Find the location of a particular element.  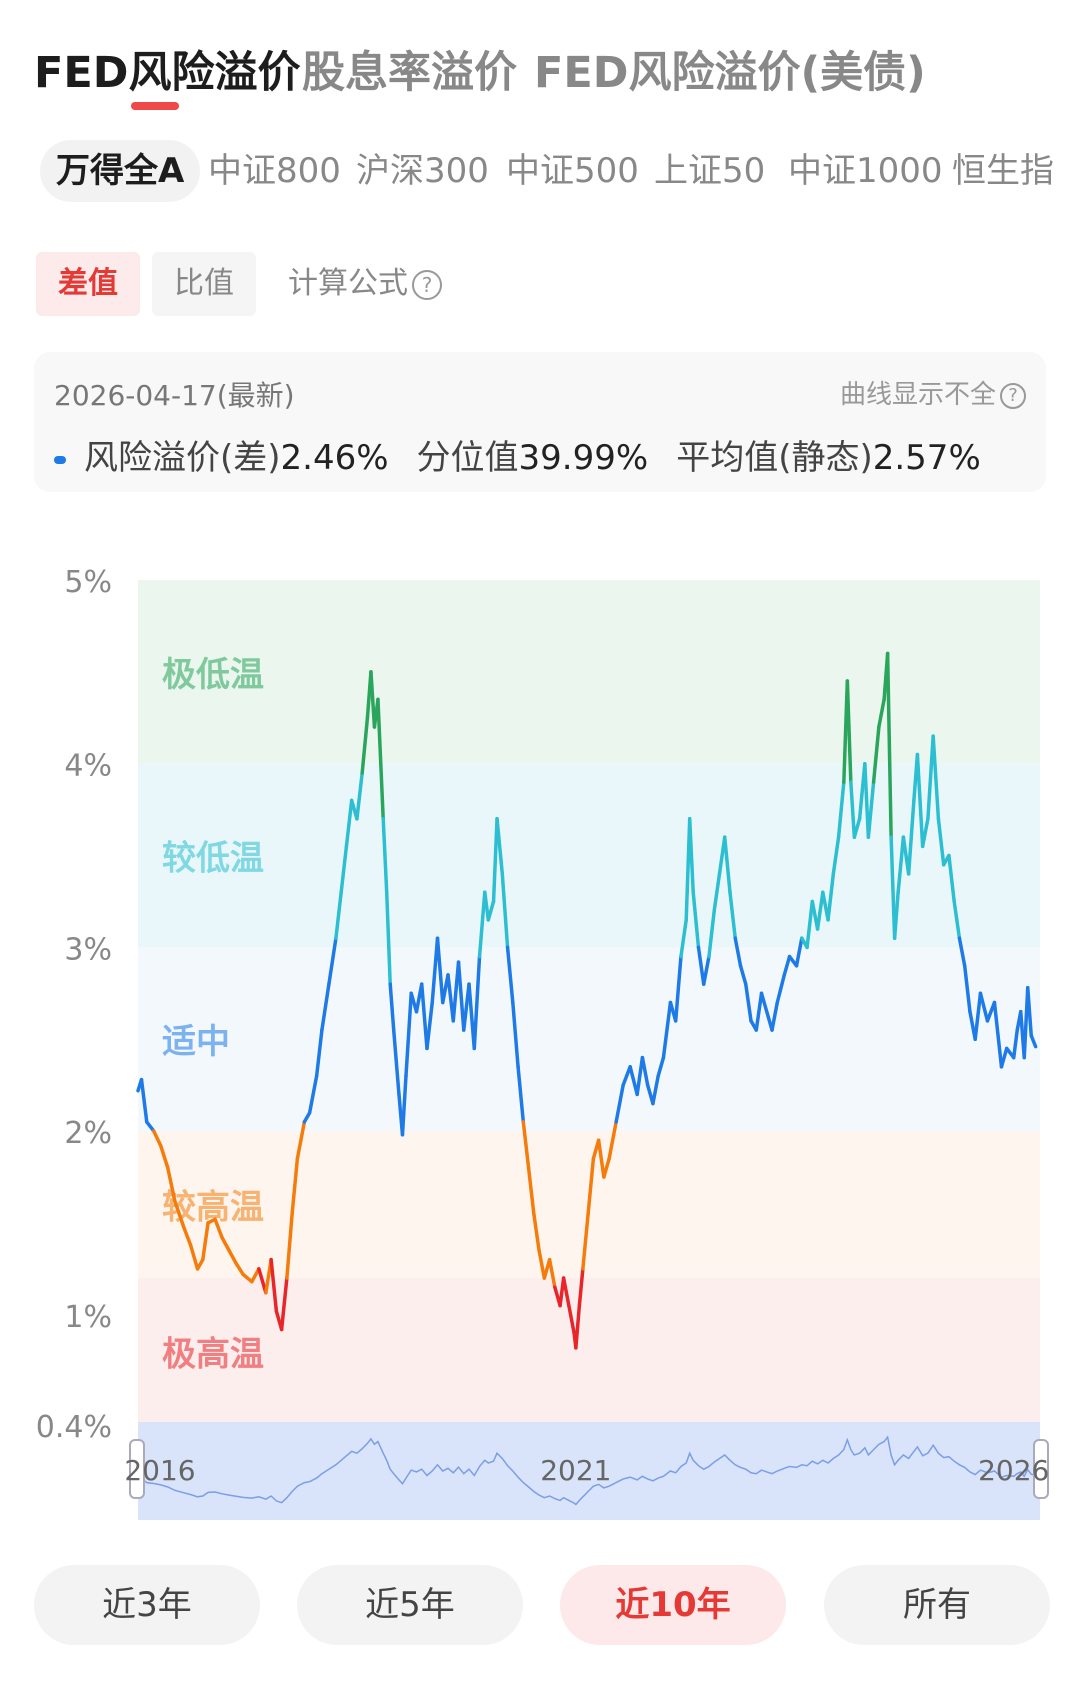

mode-diff-button: 差值 is located at coordinates (88, 284).